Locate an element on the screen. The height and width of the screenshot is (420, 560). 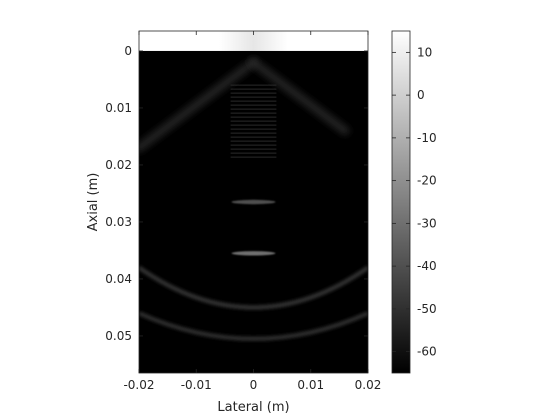
x-tick-label: -0.02 is located at coordinates (138, 385).